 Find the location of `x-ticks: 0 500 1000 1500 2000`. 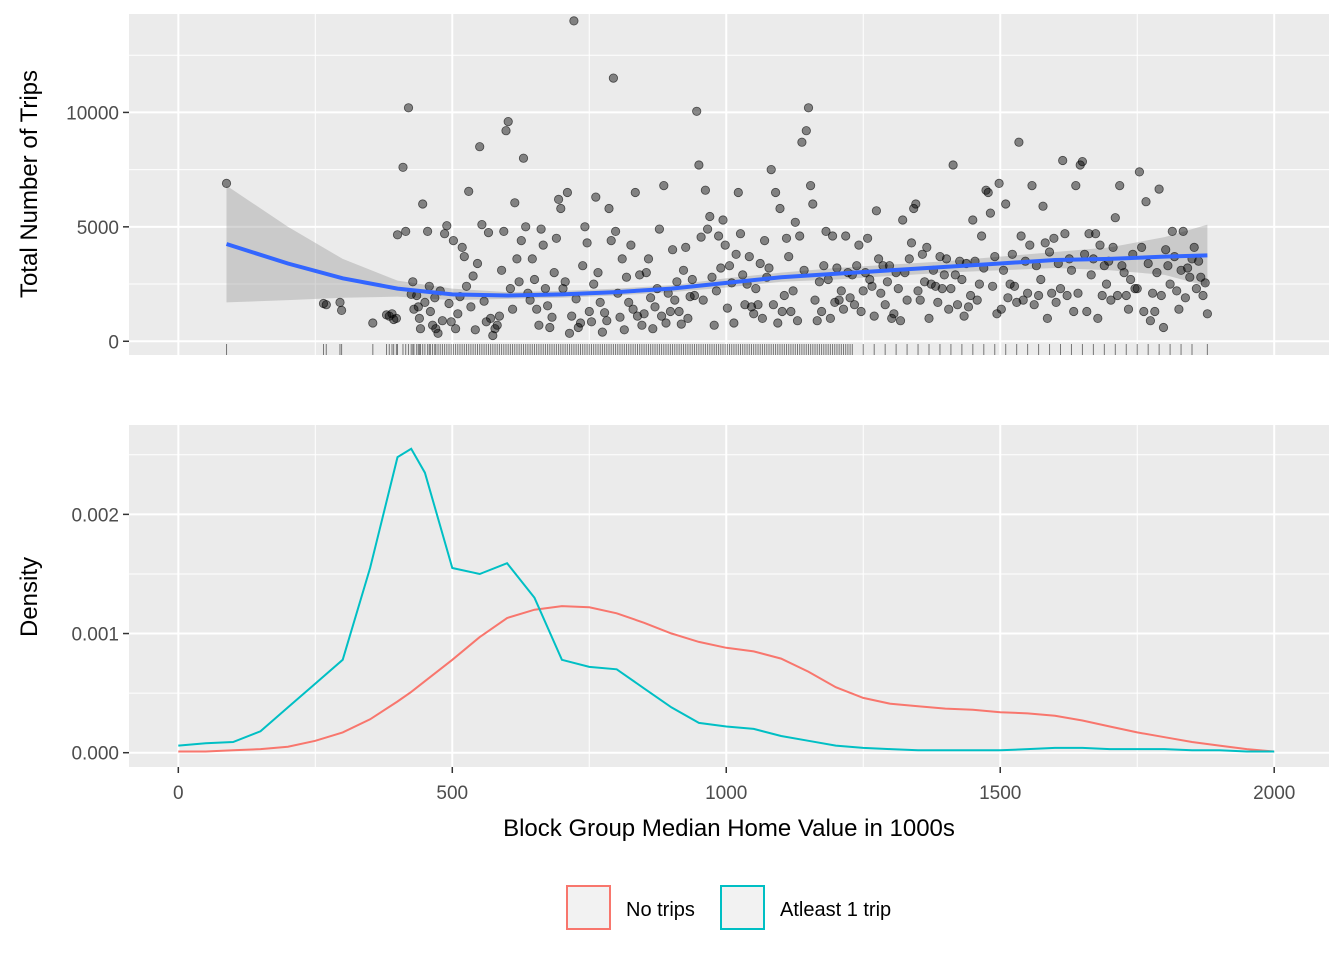

x-ticks: 0 500 1000 1500 2000 is located at coordinates (734, 785).